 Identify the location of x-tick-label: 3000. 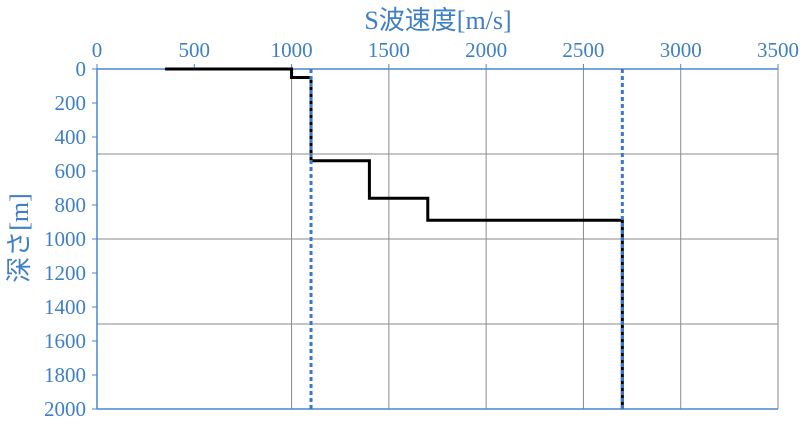
(681, 50).